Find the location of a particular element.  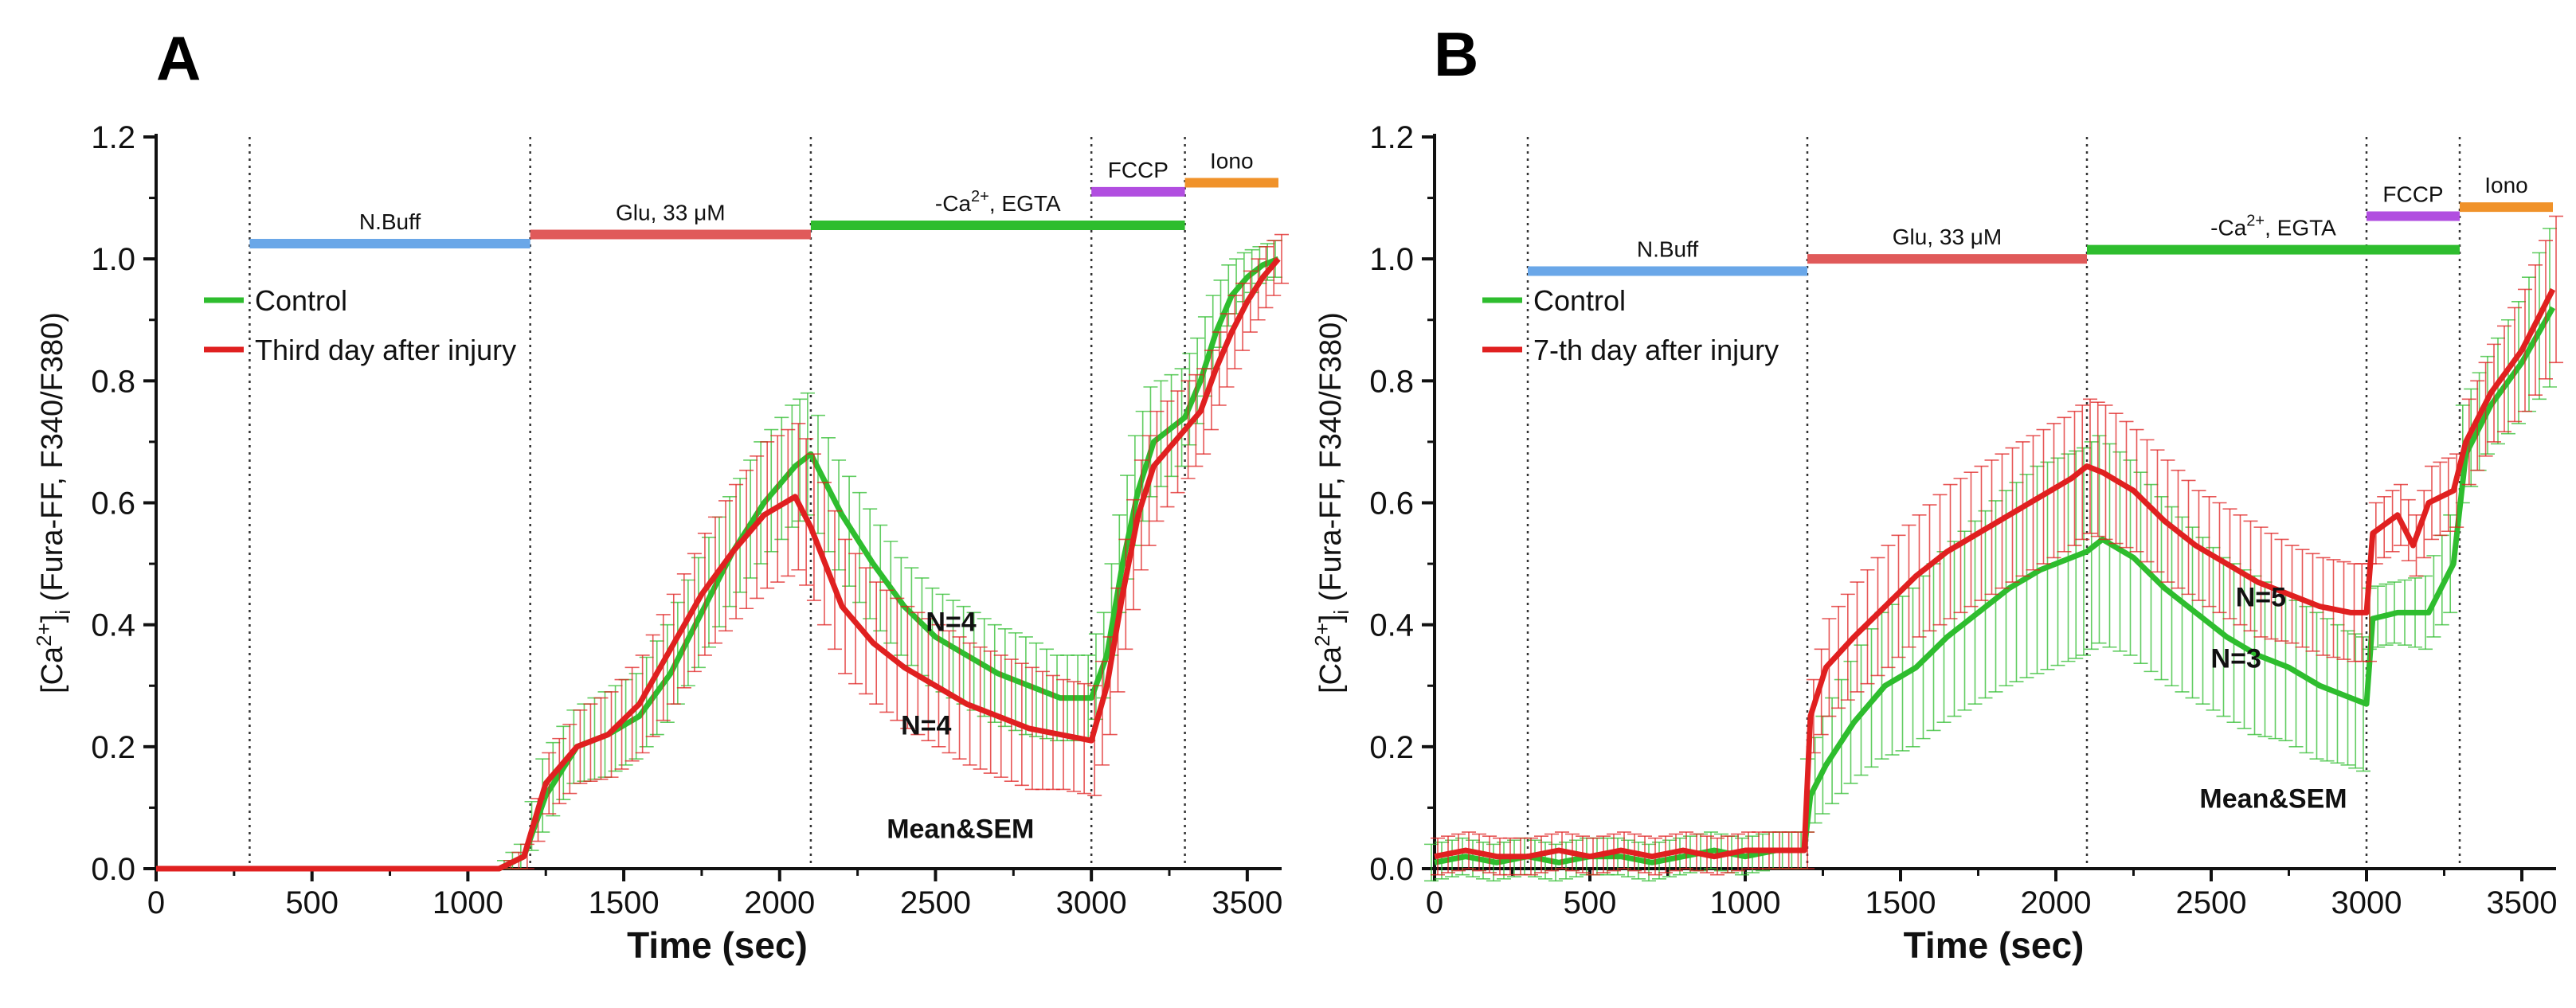

panel-label: A is located at coordinates (178, 58).